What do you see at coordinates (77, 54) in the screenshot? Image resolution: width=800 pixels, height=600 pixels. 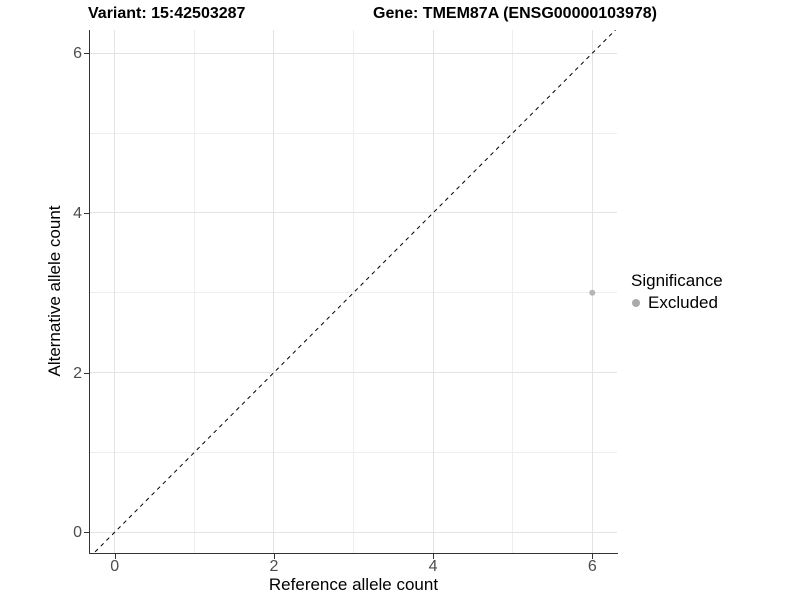 I see `y-tick-label: 6` at bounding box center [77, 54].